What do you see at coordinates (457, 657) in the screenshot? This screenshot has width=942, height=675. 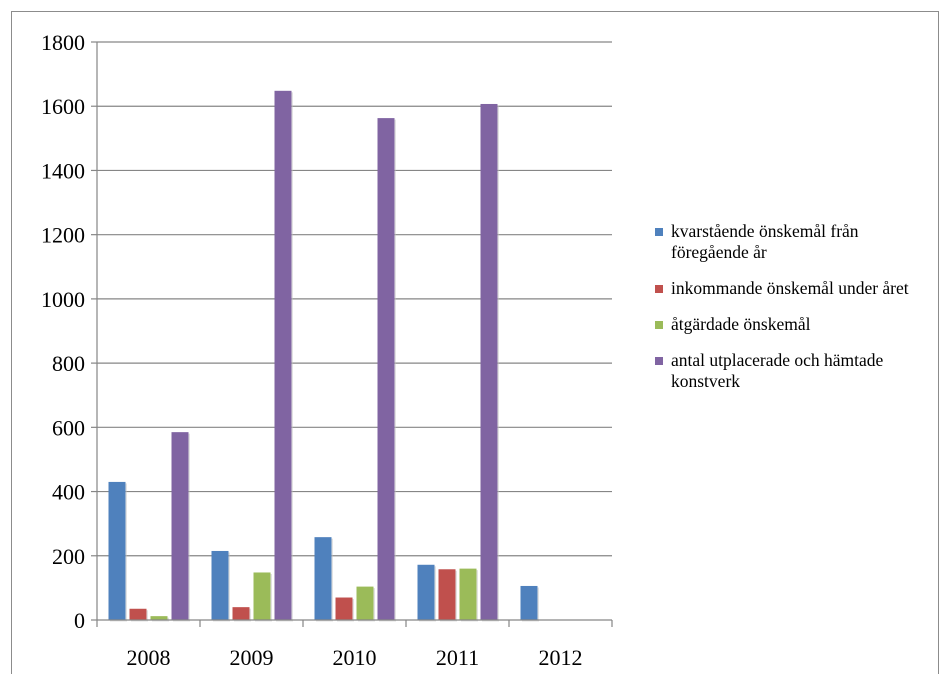 I see `x-tick-label: 2011` at bounding box center [457, 657].